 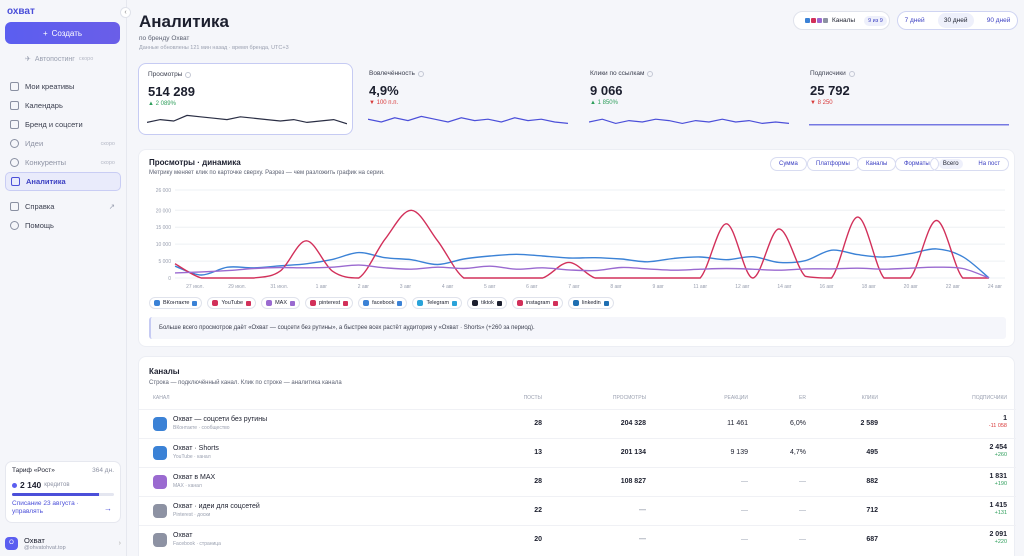 I want to click on user-menu: О Охват @ohvatohvat.top ›, so click(x=63, y=543).